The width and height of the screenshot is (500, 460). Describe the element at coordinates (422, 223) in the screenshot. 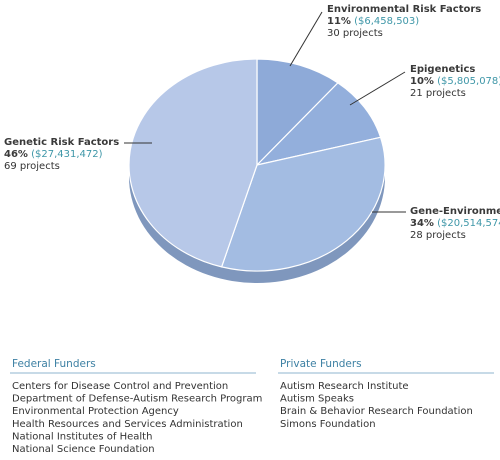

I see `percent: 34%` at that location.